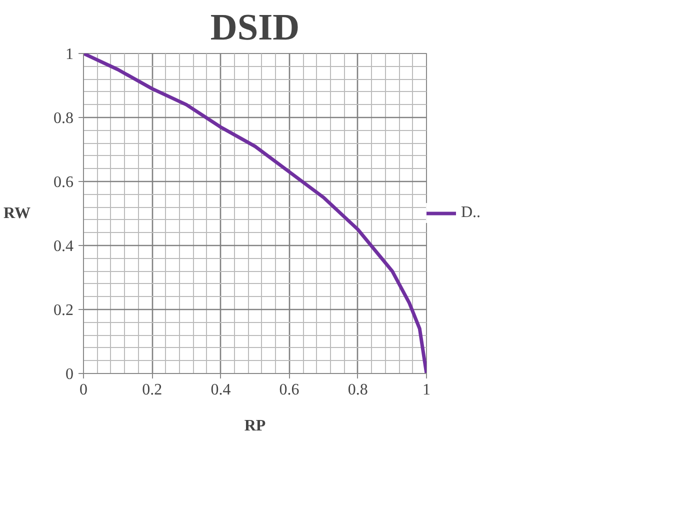 This screenshot has width=684, height=519. What do you see at coordinates (64, 118) in the screenshot?
I see `y-tick-label: 0.8` at bounding box center [64, 118].